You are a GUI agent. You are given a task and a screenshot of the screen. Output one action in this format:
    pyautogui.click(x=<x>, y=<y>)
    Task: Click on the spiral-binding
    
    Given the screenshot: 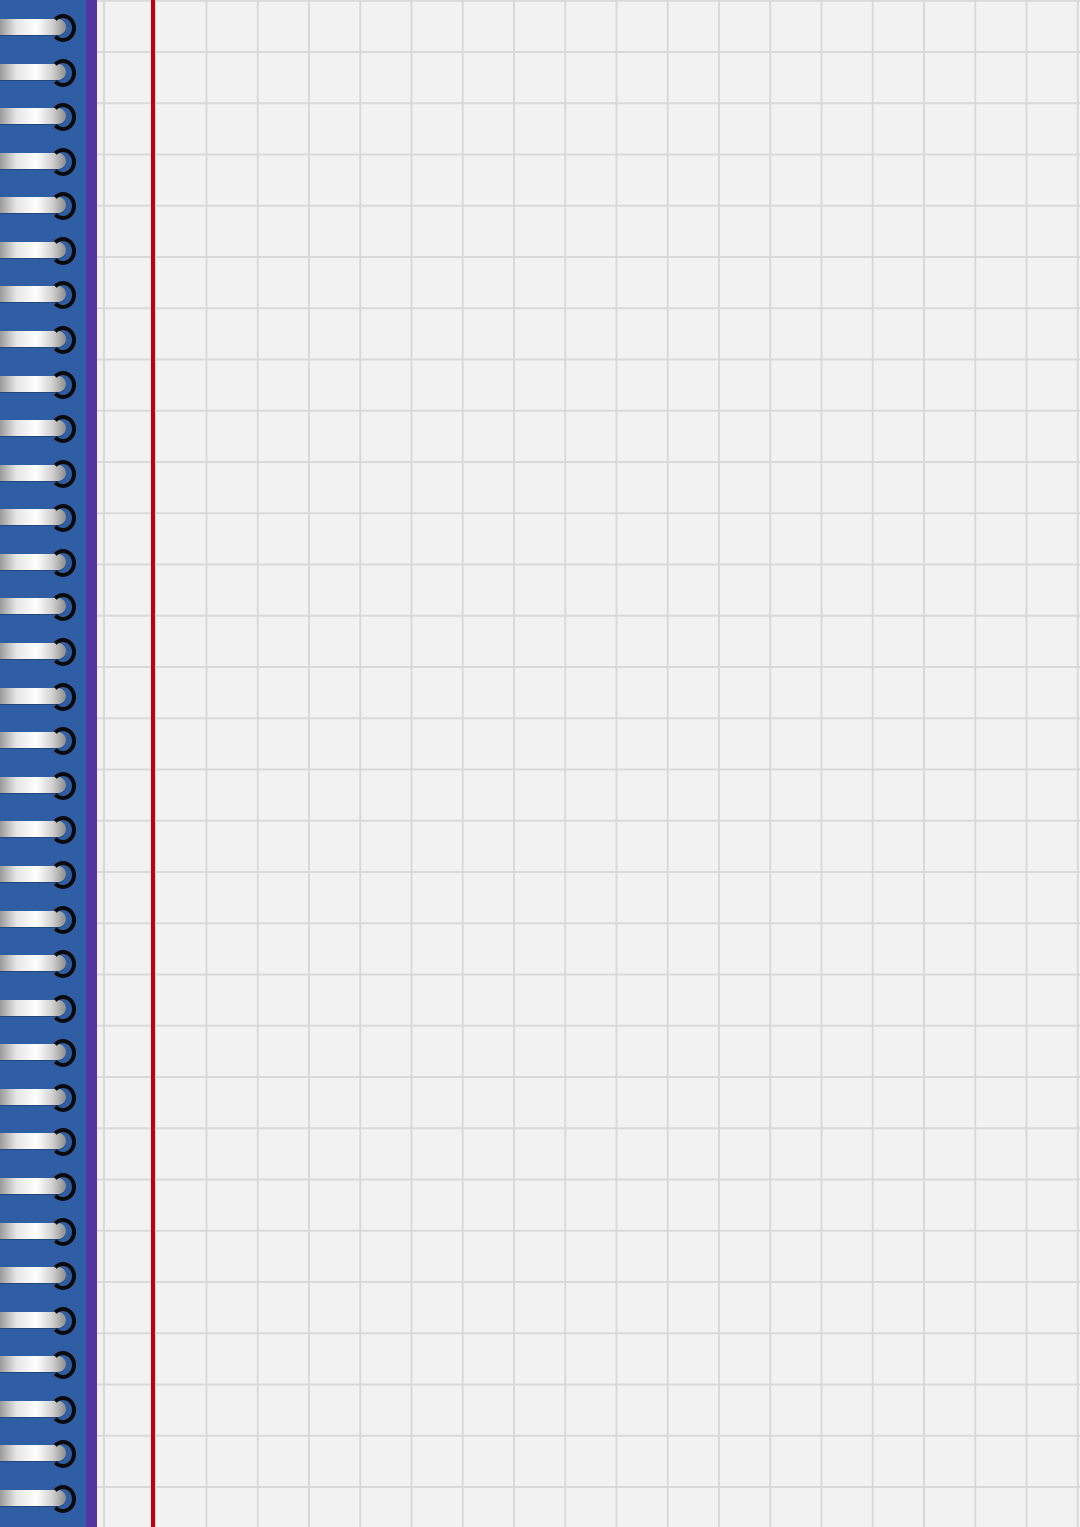 What is the action you would take?
    pyautogui.click(x=45, y=763)
    